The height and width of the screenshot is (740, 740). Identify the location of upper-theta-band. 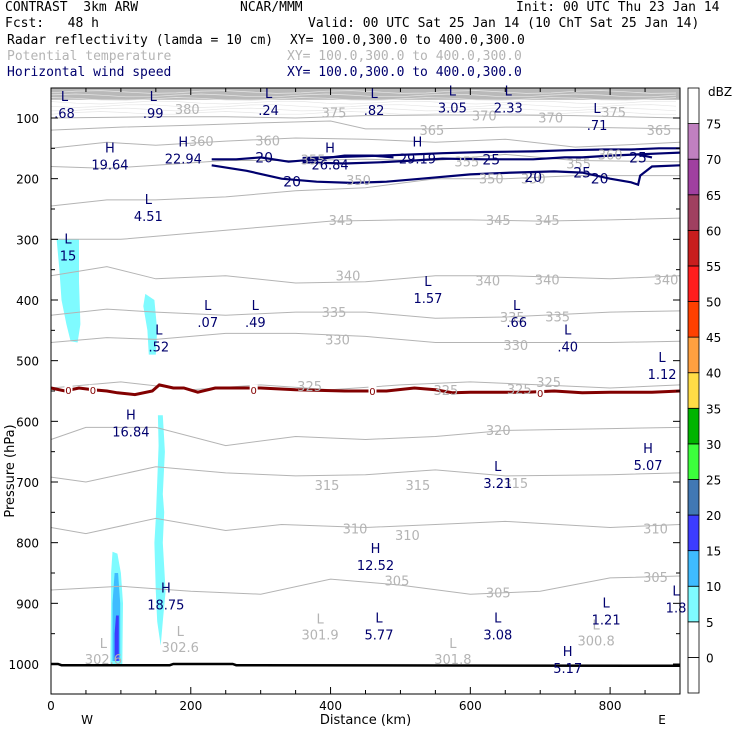
(365, 101).